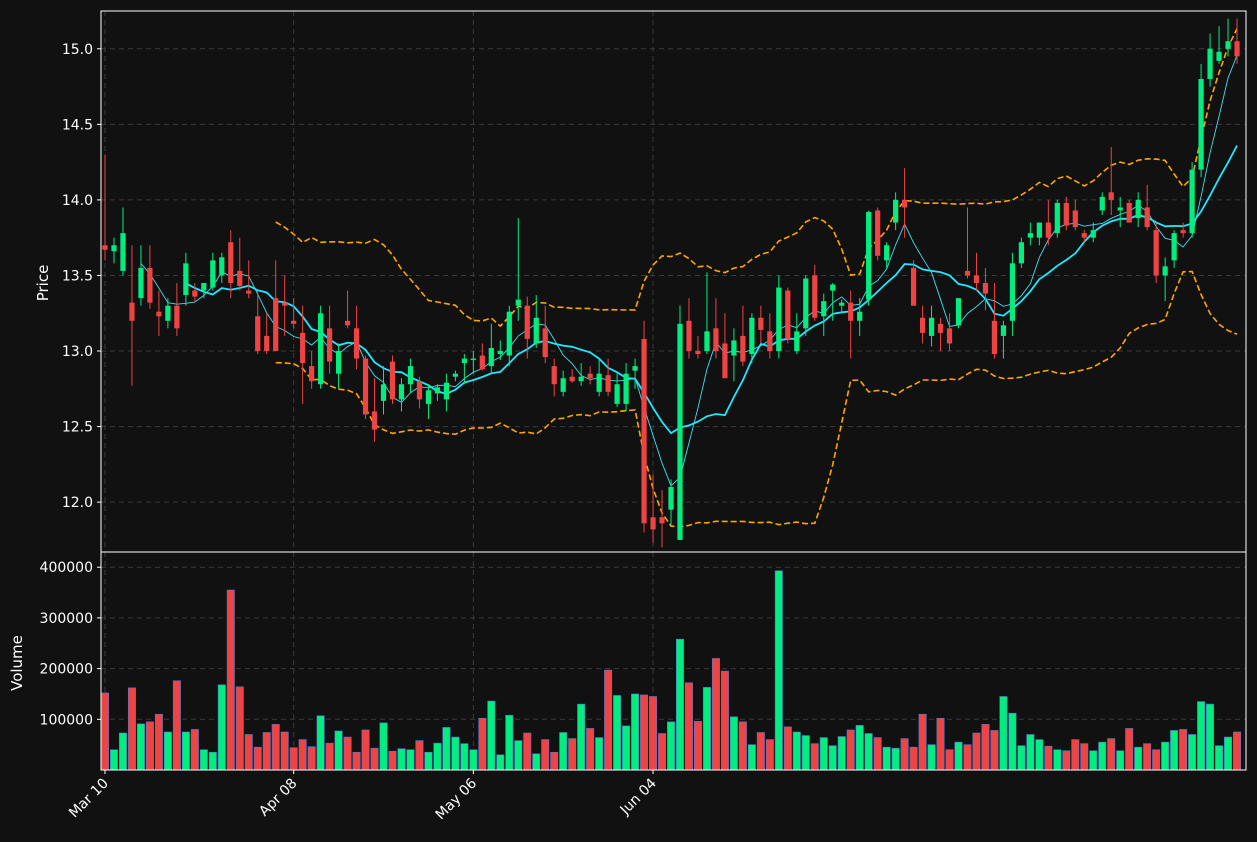  I want to click on price-tick-label: 13.0, so click(77, 352).